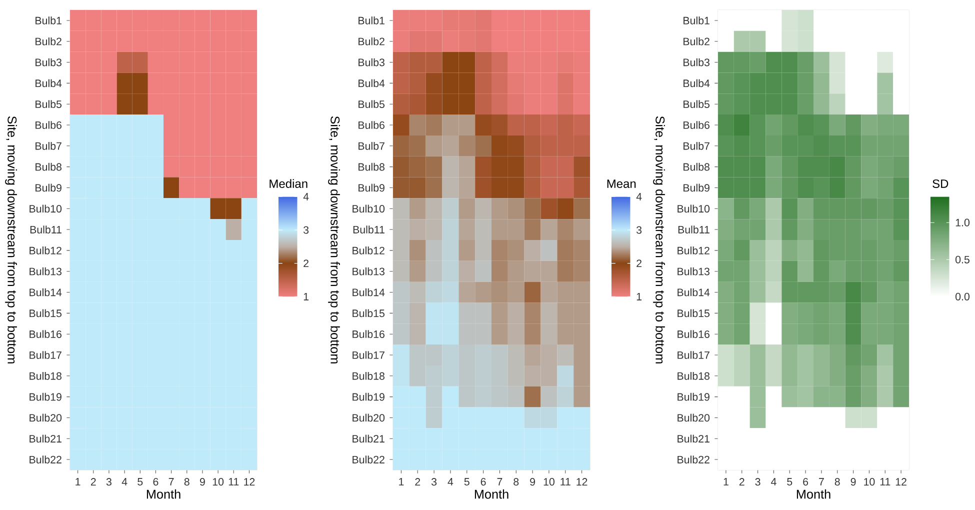 The image size is (975, 510). What do you see at coordinates (639, 196) in the screenshot?
I see `color-bar-label: 4` at bounding box center [639, 196].